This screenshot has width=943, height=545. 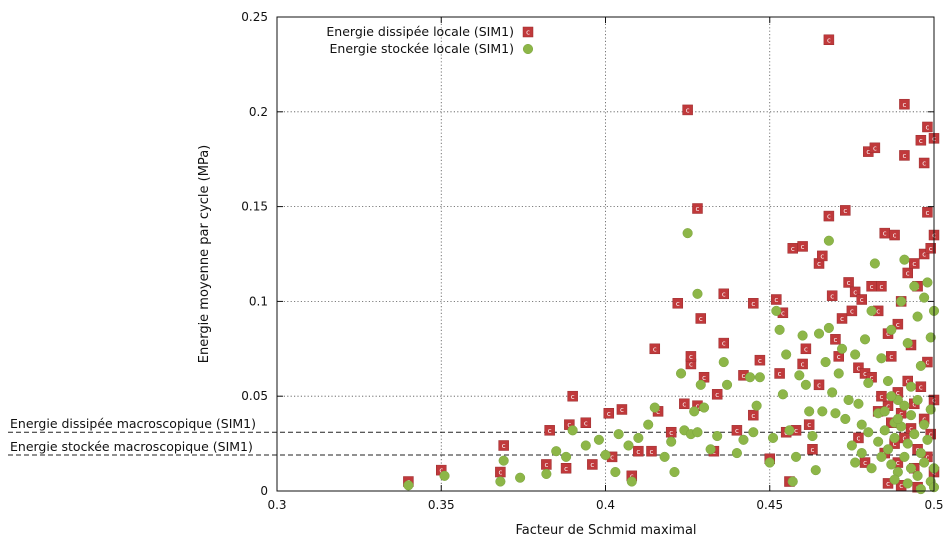 I want to click on y-tick-label: 0.2, so click(x=258, y=112).